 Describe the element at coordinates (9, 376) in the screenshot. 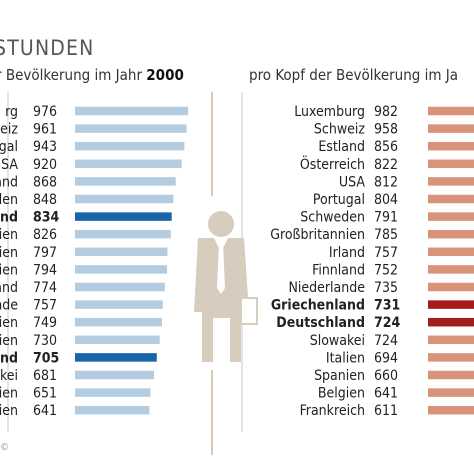

I see `left-bar-label: kei` at that location.